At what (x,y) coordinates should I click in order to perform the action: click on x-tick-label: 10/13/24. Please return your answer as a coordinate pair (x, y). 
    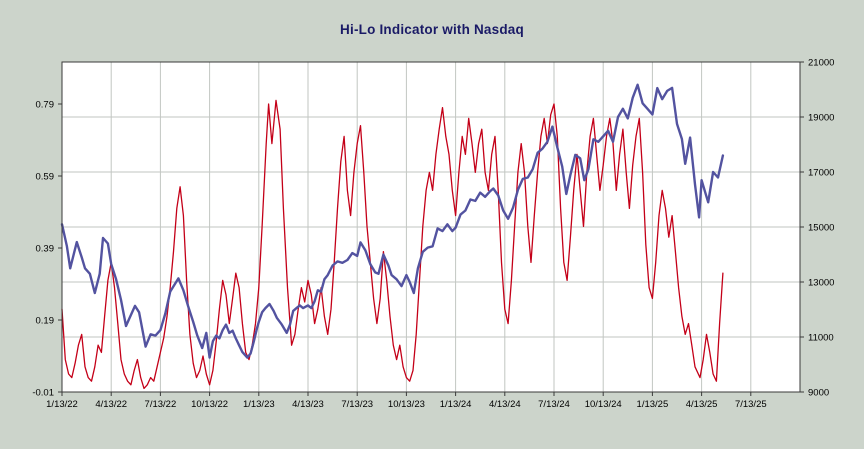
    Looking at the image, I should click on (603, 404).